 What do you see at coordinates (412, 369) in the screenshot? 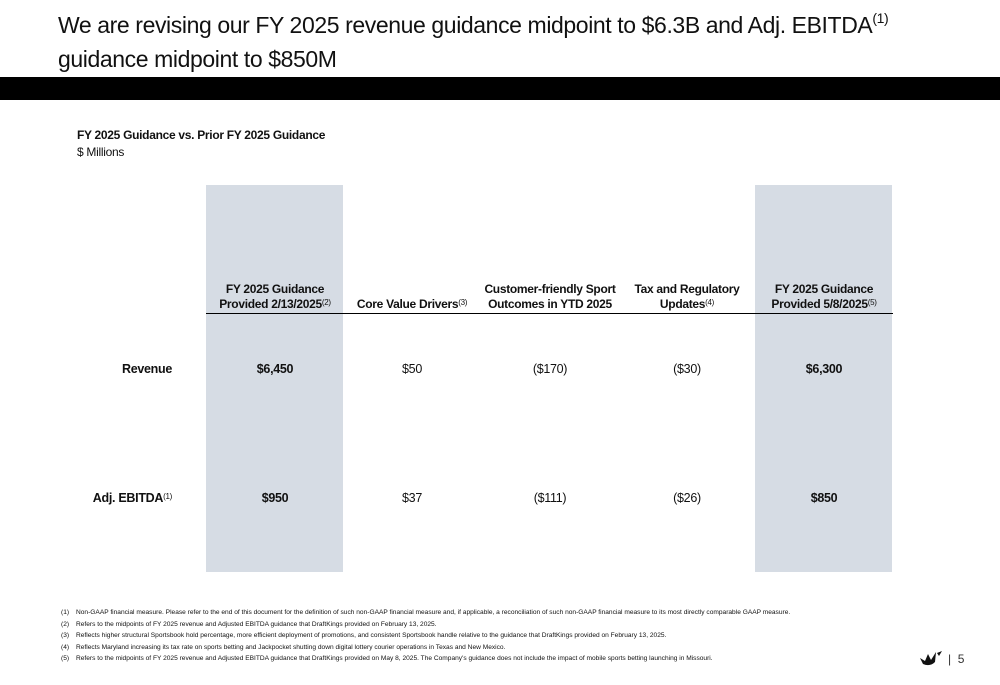
I see `table-cell: $50` at bounding box center [412, 369].